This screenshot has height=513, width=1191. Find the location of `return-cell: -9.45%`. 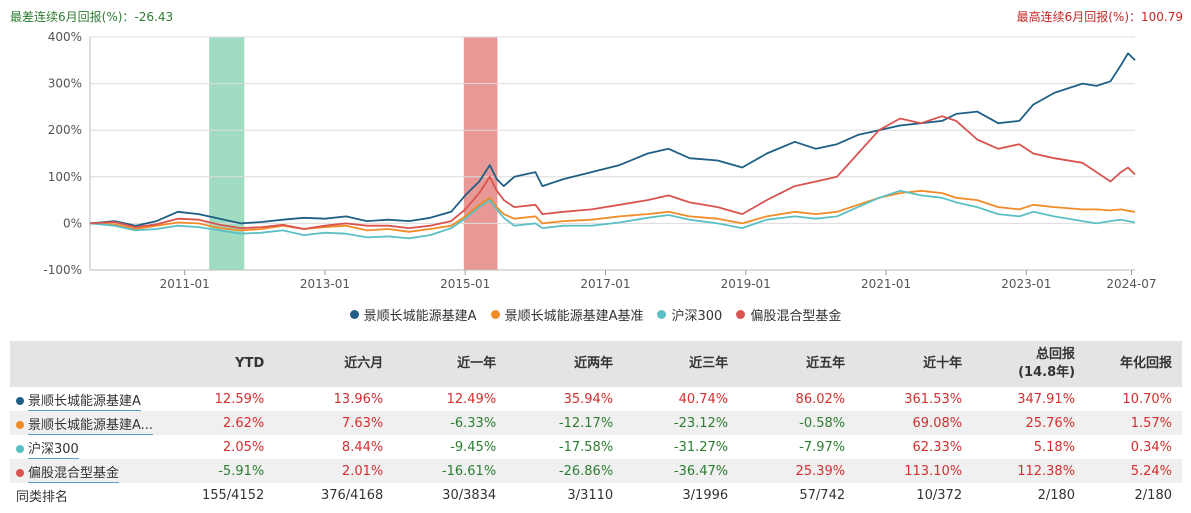

return-cell: -9.45% is located at coordinates (450, 447).